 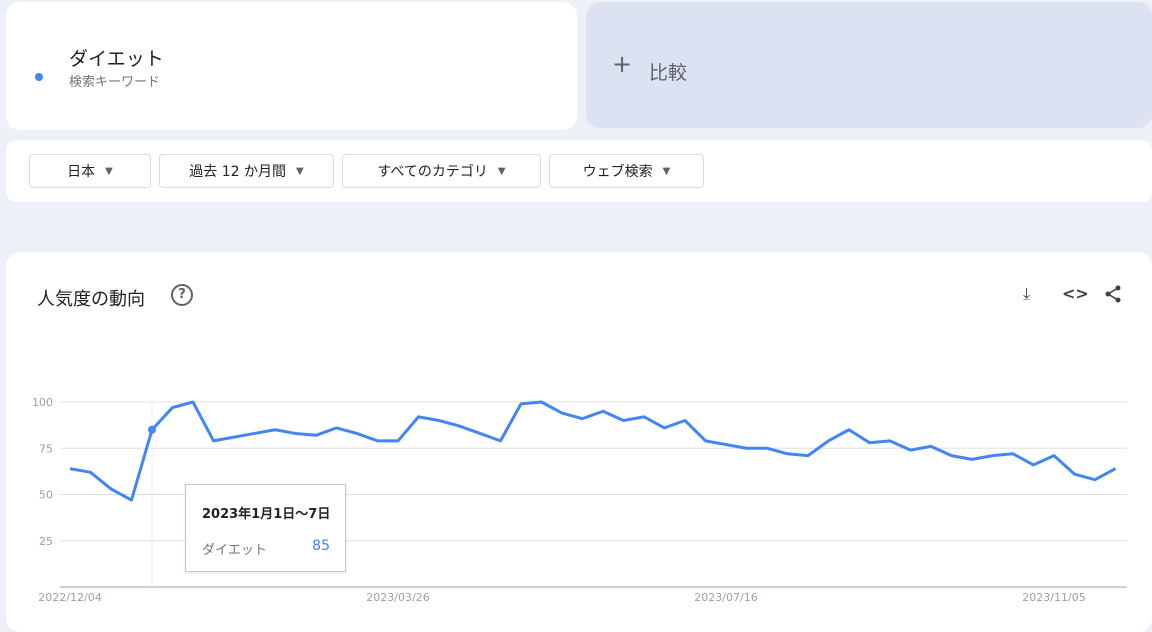 I want to click on region-label: 日本, so click(x=81, y=172).